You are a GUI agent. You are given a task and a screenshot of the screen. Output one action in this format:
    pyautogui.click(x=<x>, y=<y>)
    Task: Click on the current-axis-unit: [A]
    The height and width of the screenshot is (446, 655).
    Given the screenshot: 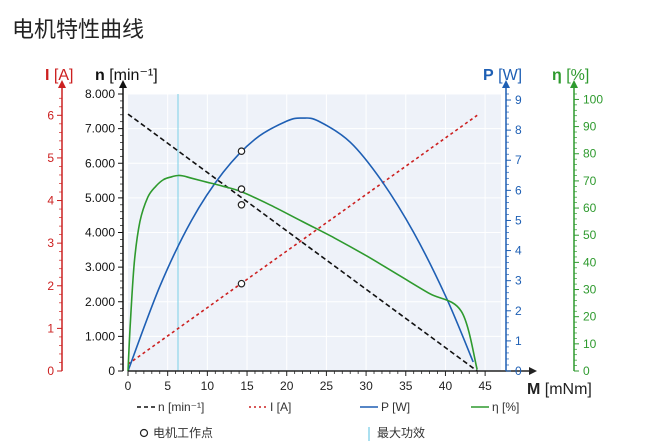 What is the action you would take?
    pyautogui.click(x=61, y=75)
    